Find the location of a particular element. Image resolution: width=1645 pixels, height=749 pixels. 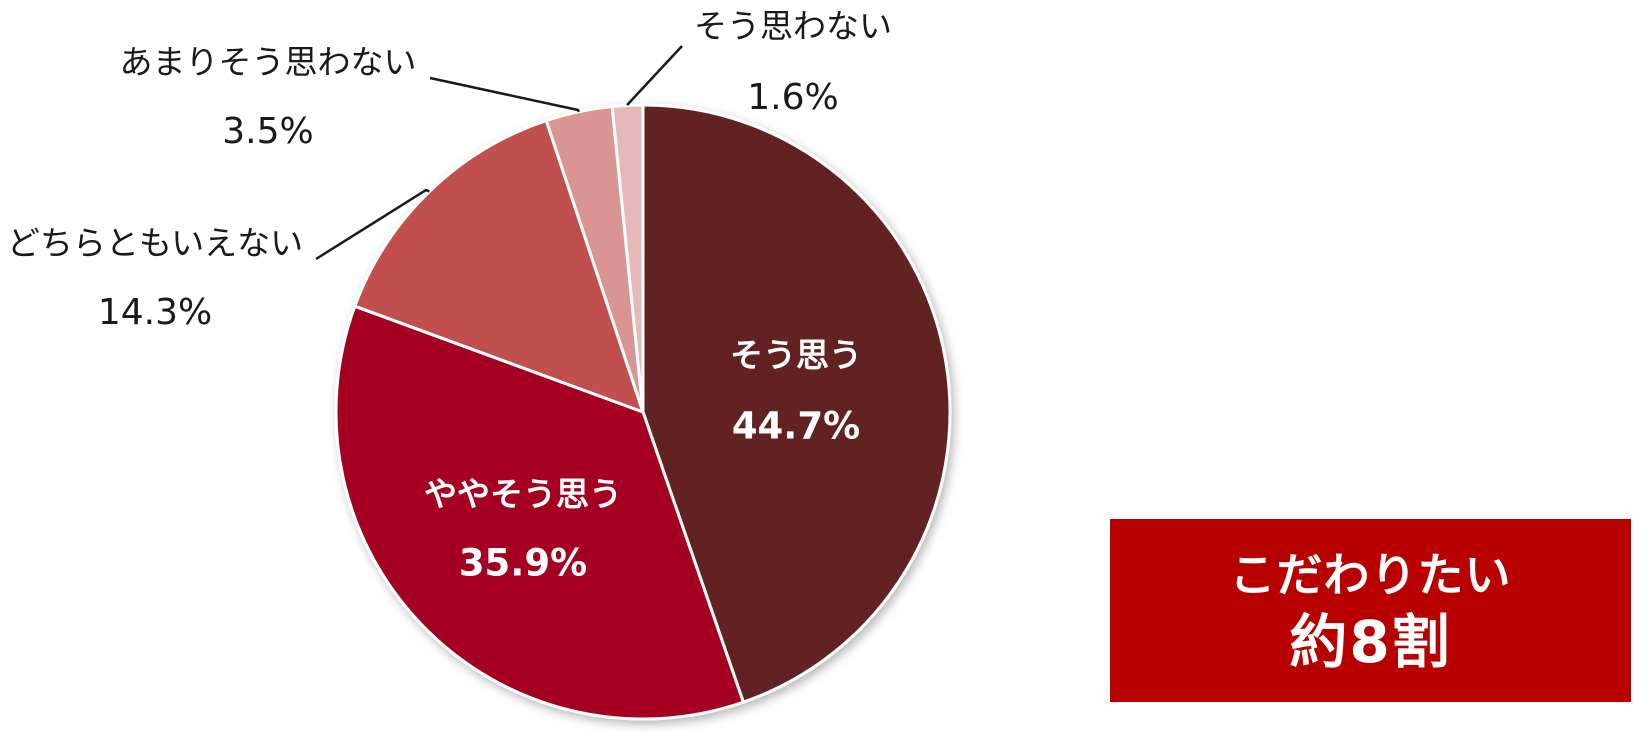

slice-2-wedge is located at coordinates (540, 512).